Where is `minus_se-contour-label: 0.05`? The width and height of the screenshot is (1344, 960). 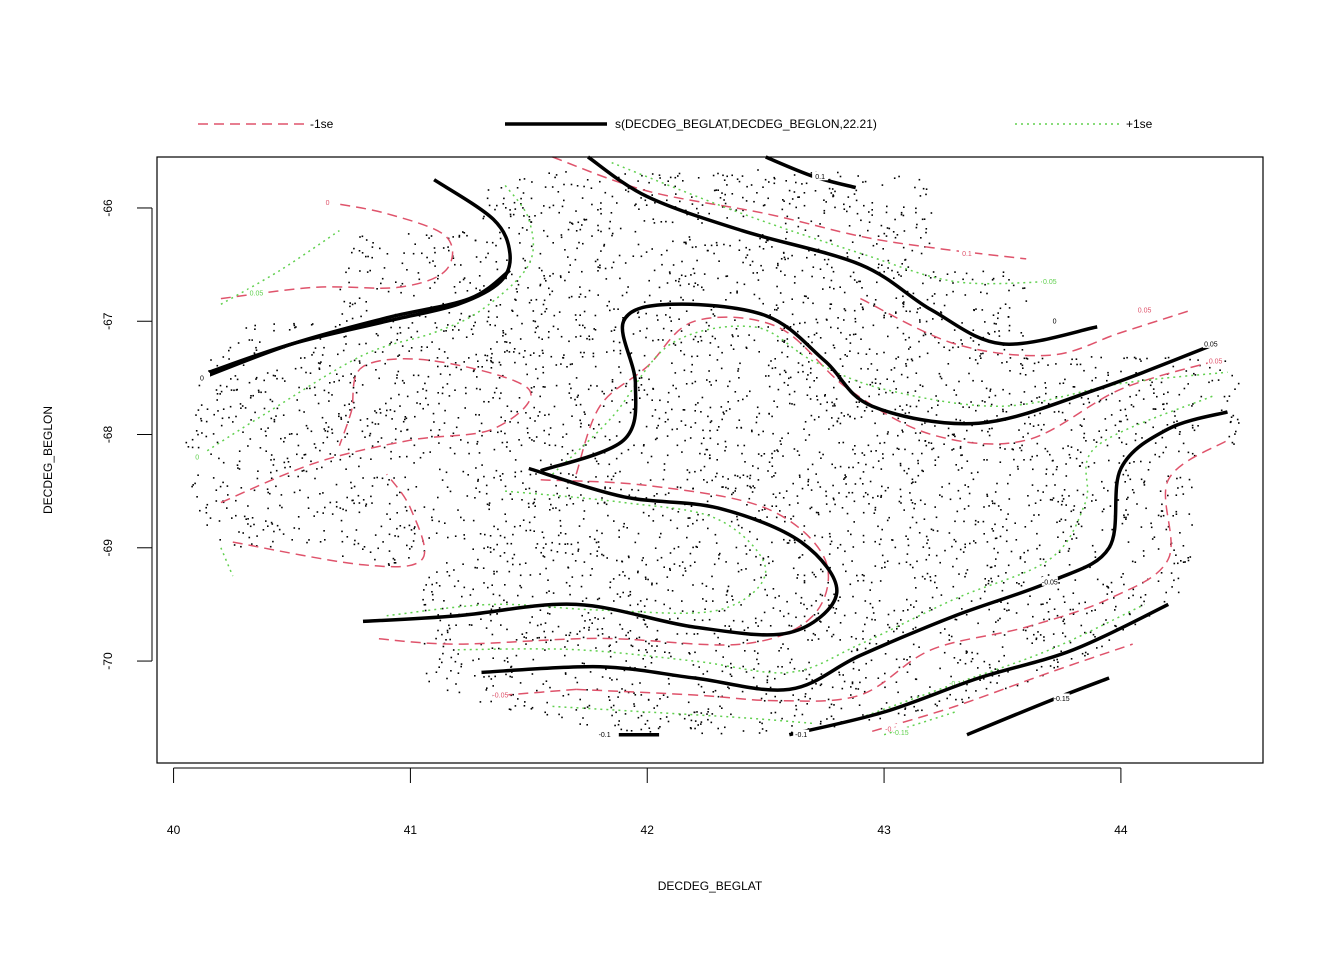
minus_se-contour-label: 0.05 is located at coordinates (1216, 361).